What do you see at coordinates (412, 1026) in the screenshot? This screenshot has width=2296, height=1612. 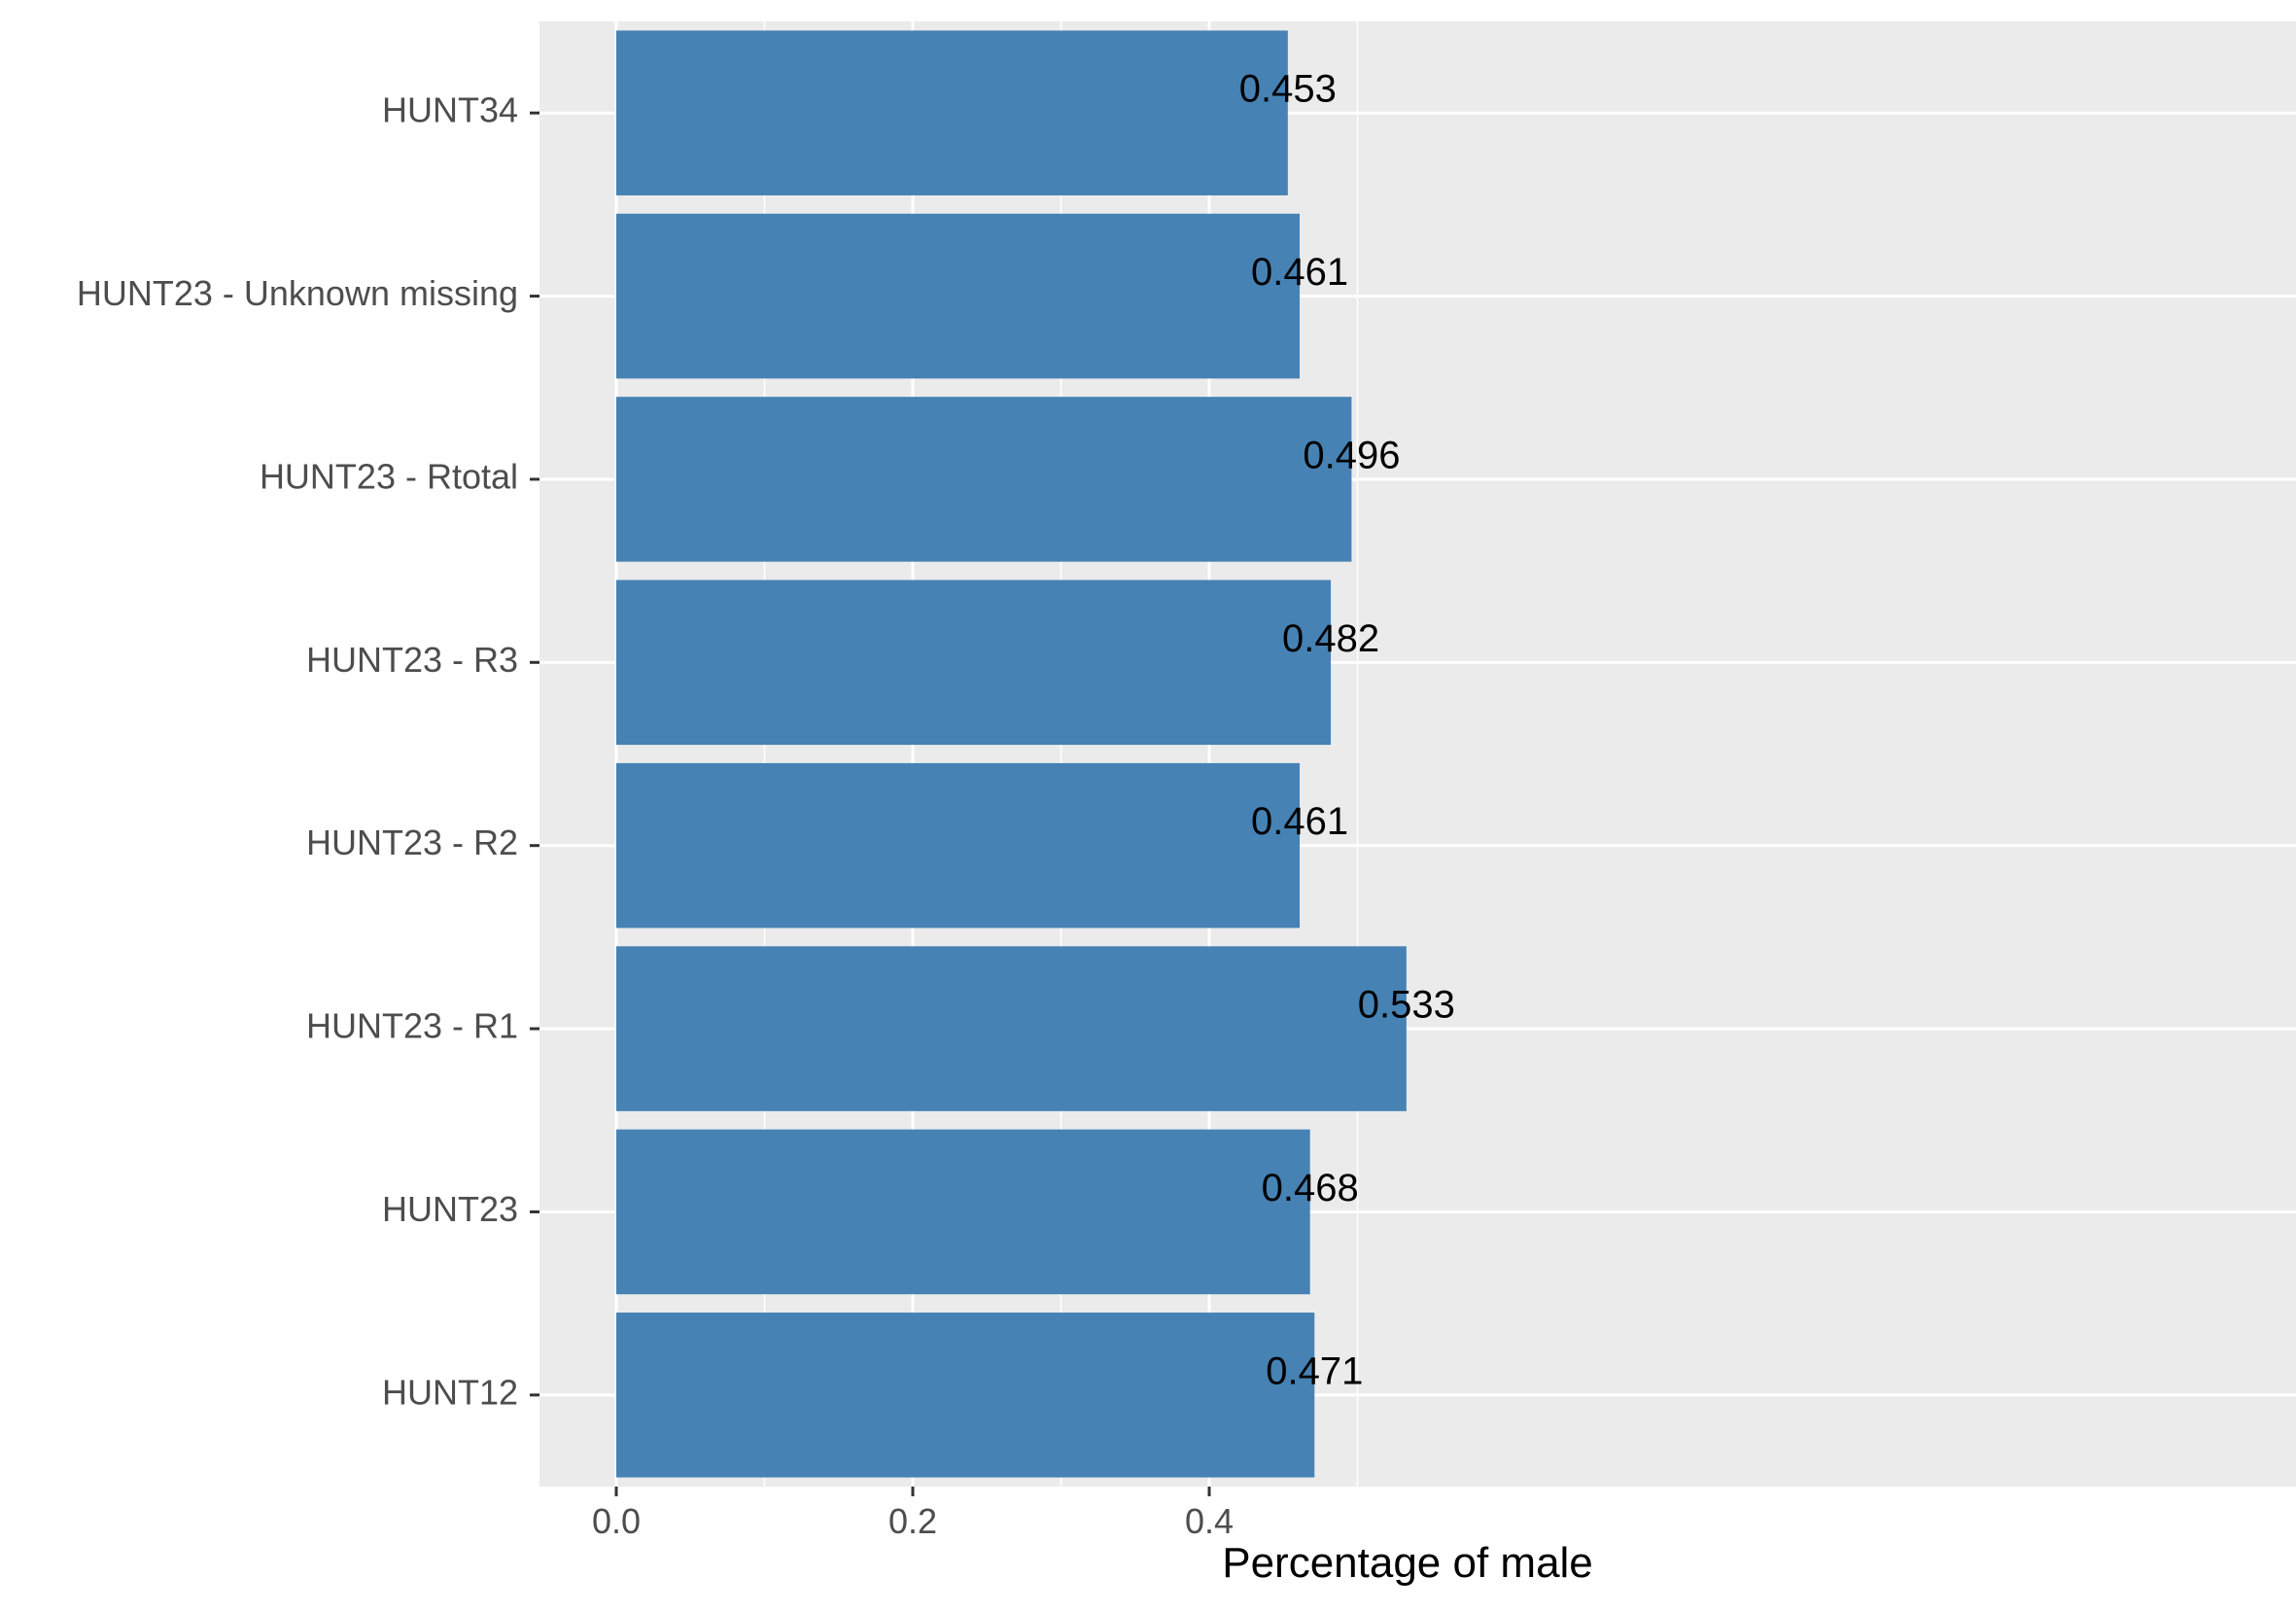 I see `y-tick-label: HUNT23 - R1` at bounding box center [412, 1026].